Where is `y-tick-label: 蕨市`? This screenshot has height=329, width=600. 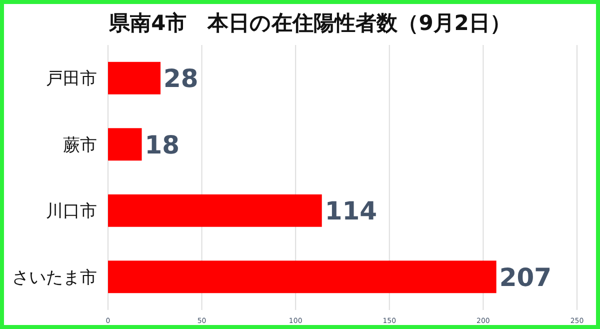 y-tick-label: 蕨市 is located at coordinates (80, 145).